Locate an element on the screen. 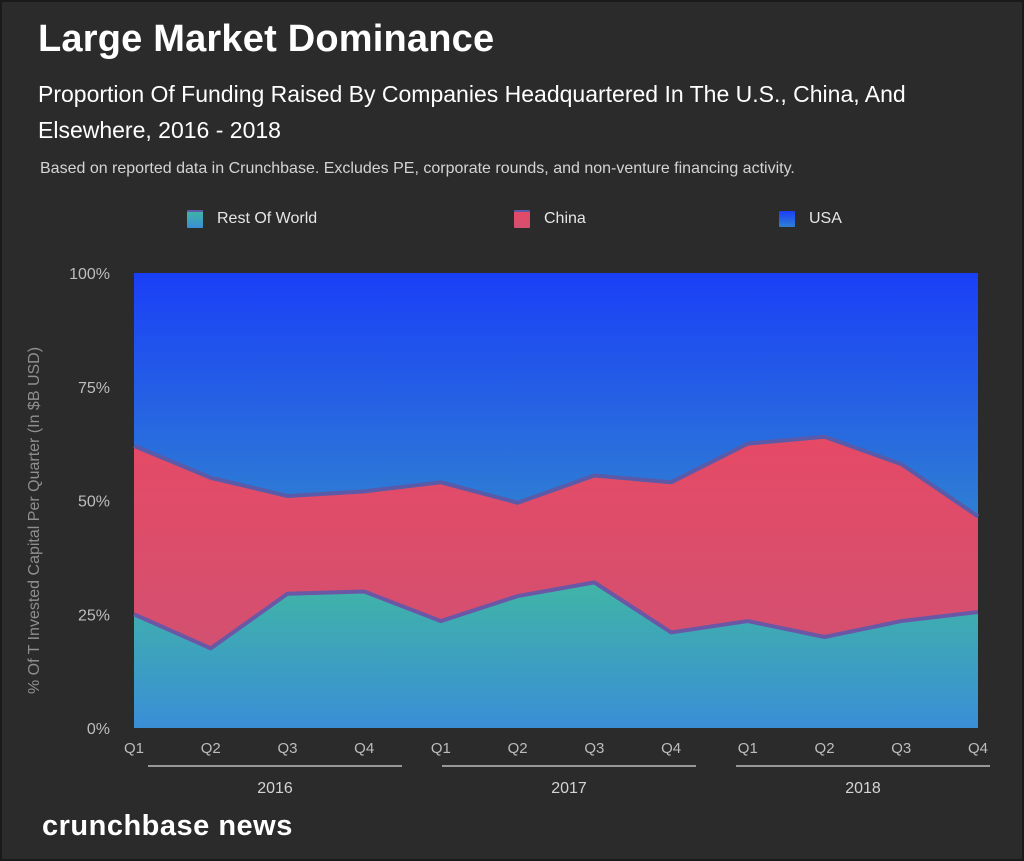  brand-logo: crunchbase news is located at coordinates (167, 826).